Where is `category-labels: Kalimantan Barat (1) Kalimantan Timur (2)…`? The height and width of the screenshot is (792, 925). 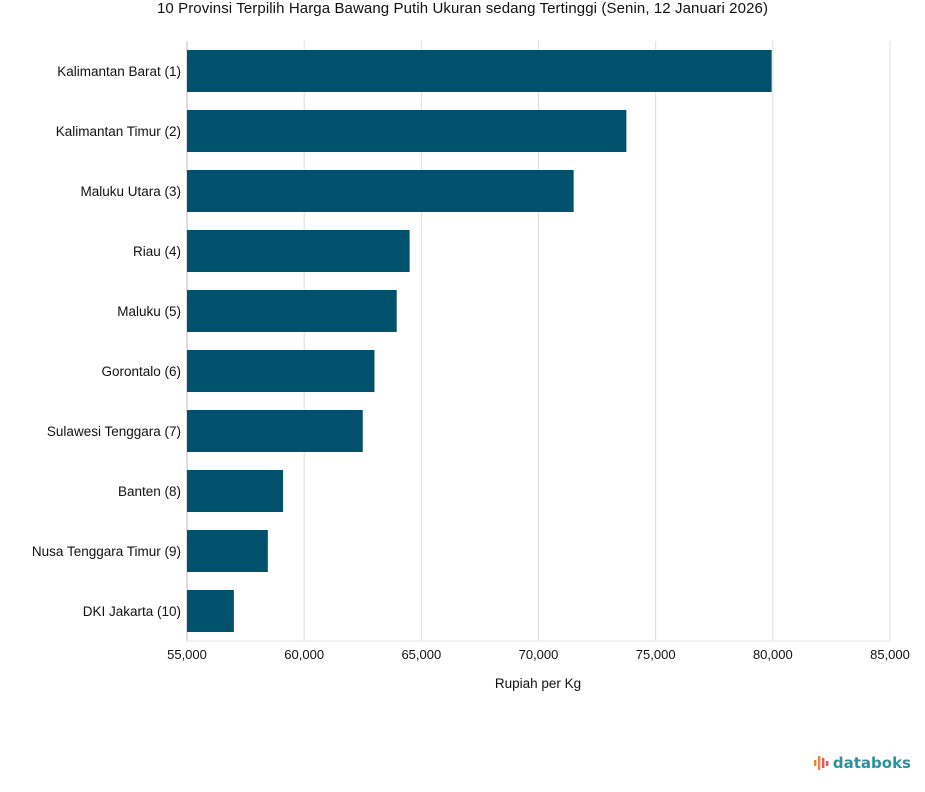 category-labels: Kalimantan Barat (1) Kalimantan Timur (2)… is located at coordinates (106, 341).